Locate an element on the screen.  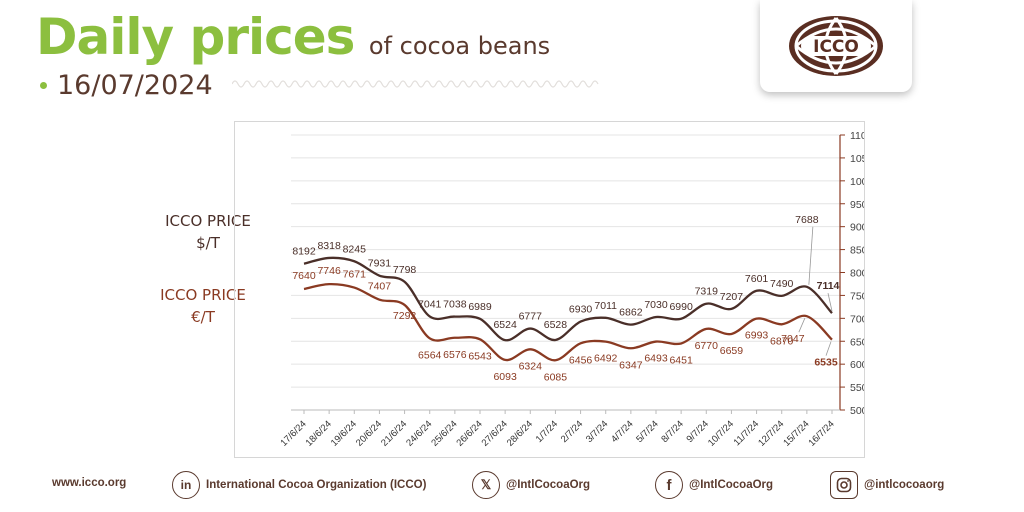
x-tick-label: 15/7/24 is located at coordinates (796, 434).